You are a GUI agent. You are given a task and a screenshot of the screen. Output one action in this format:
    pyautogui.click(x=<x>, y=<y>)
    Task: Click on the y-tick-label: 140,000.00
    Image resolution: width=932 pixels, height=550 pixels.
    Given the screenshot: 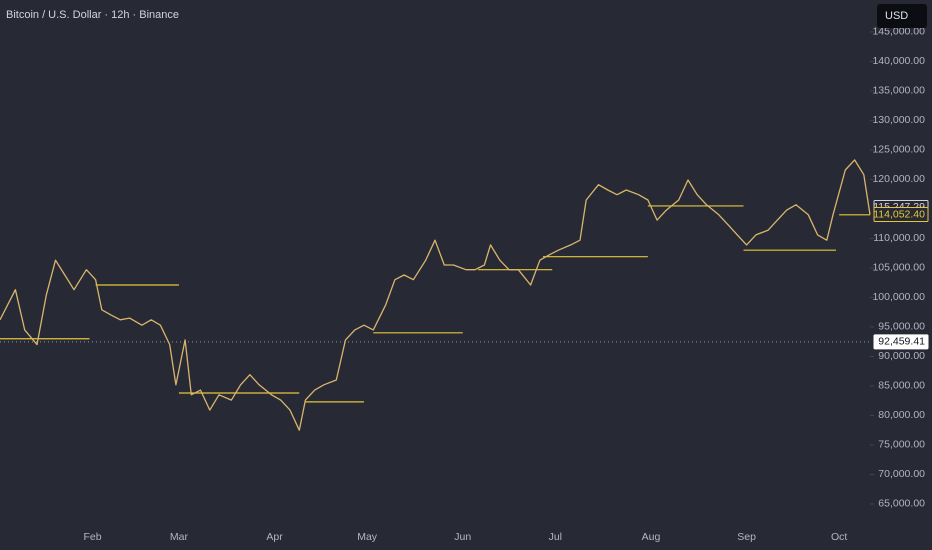 What is the action you would take?
    pyautogui.click(x=898, y=61)
    